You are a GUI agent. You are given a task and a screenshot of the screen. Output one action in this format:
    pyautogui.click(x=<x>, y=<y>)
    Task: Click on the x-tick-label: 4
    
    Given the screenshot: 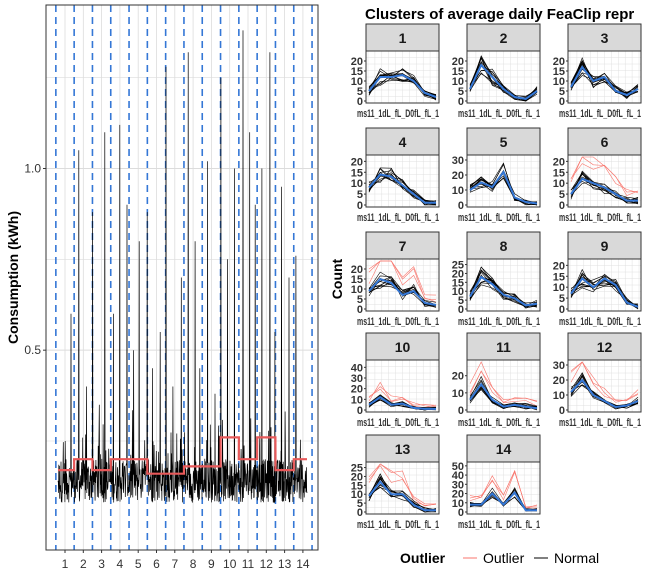 What is the action you would take?
    pyautogui.click(x=120, y=564)
    